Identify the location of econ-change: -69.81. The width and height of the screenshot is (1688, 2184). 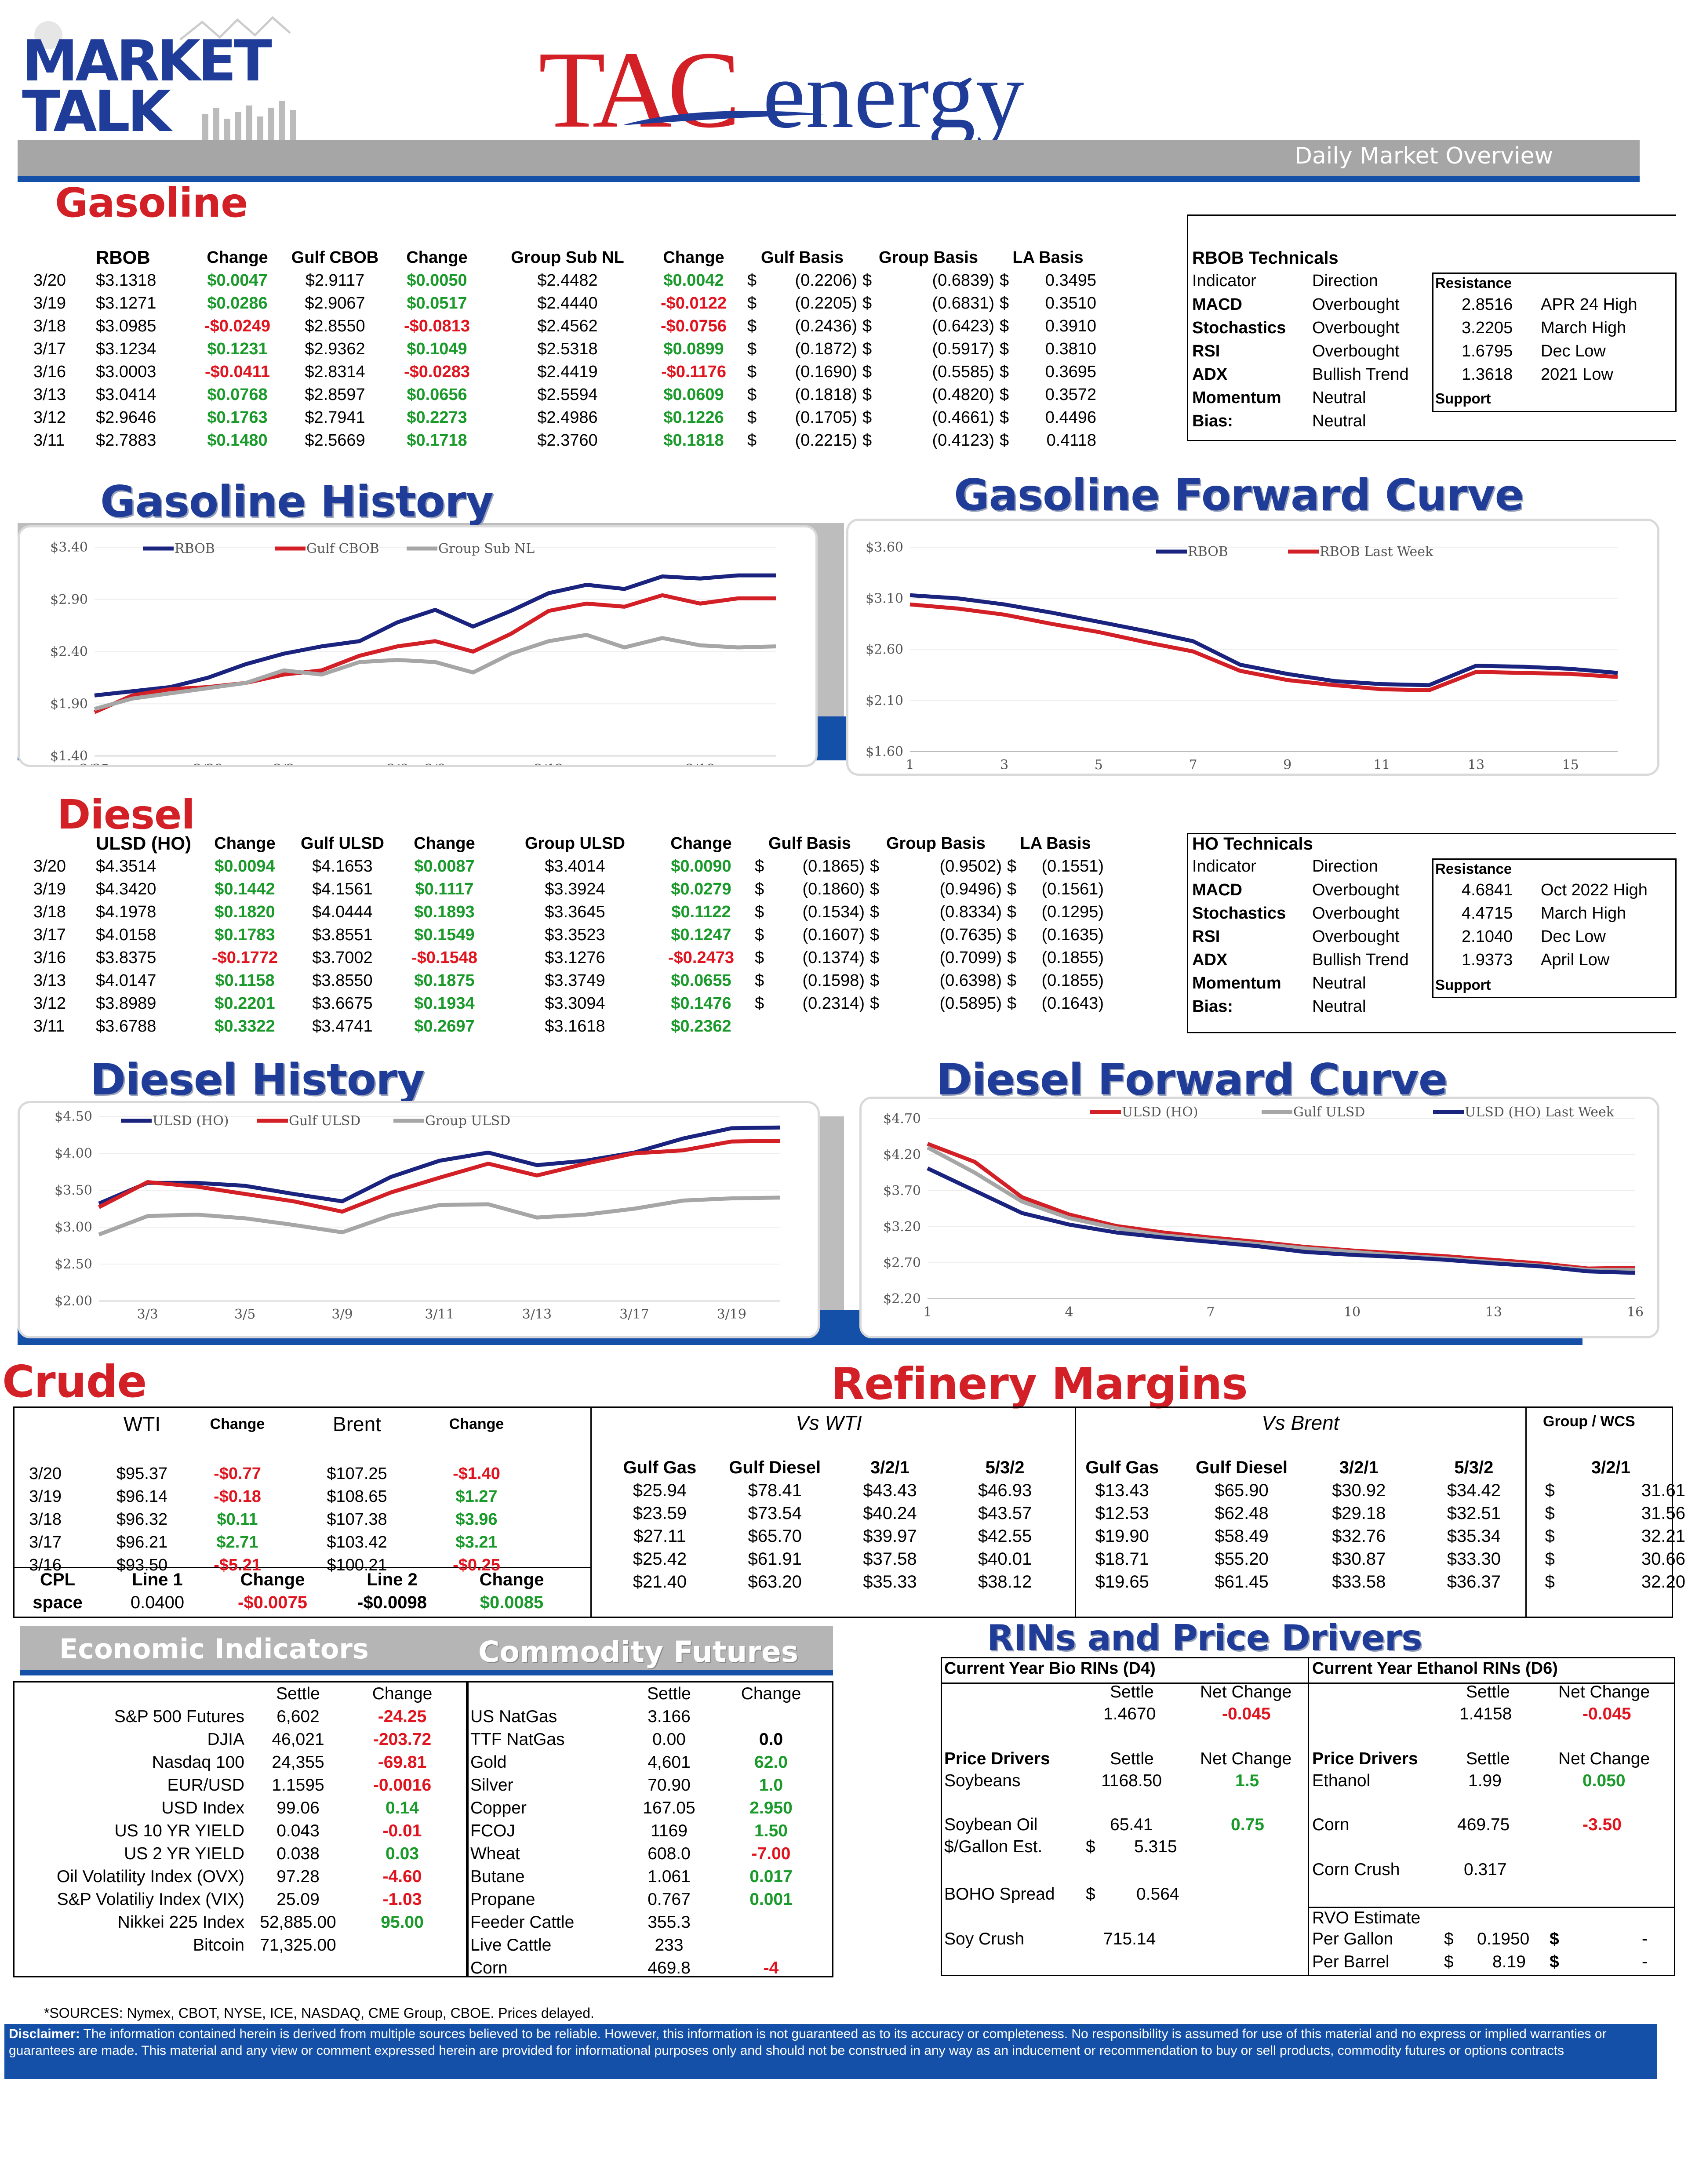
(402, 1762).